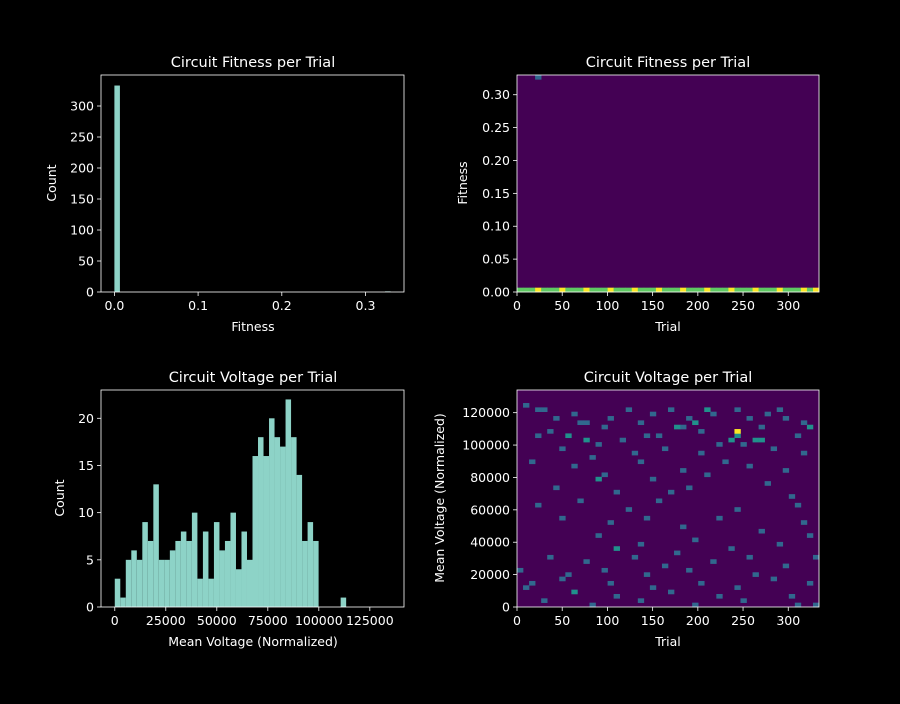 The width and height of the screenshot is (900, 704). What do you see at coordinates (59, 497) in the screenshot?
I see `y-axis-label: Count` at bounding box center [59, 497].